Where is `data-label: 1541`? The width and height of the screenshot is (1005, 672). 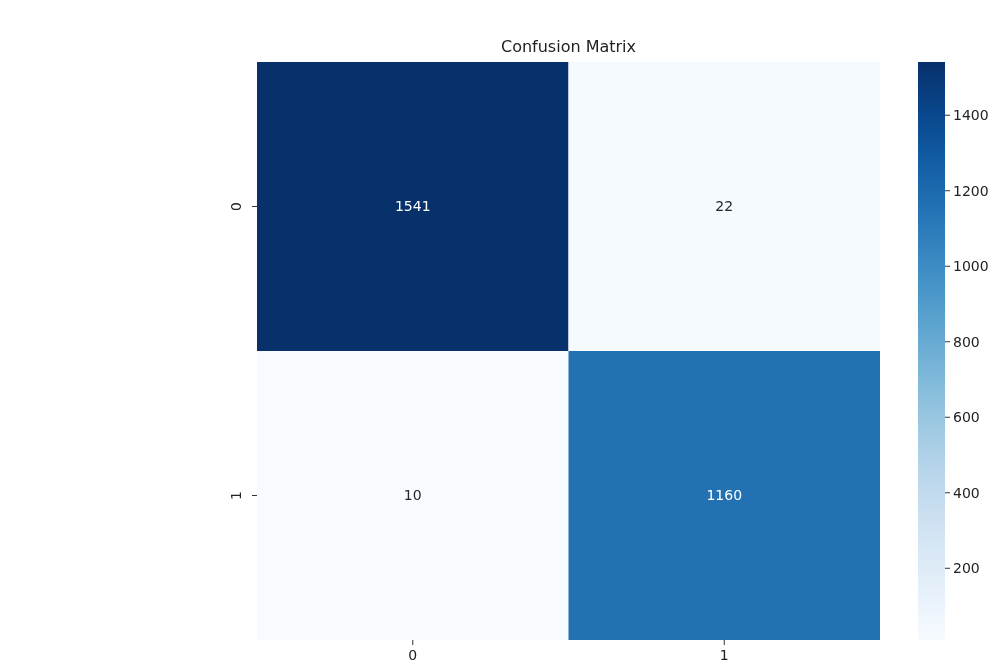 data-label: 1541 is located at coordinates (412, 206).